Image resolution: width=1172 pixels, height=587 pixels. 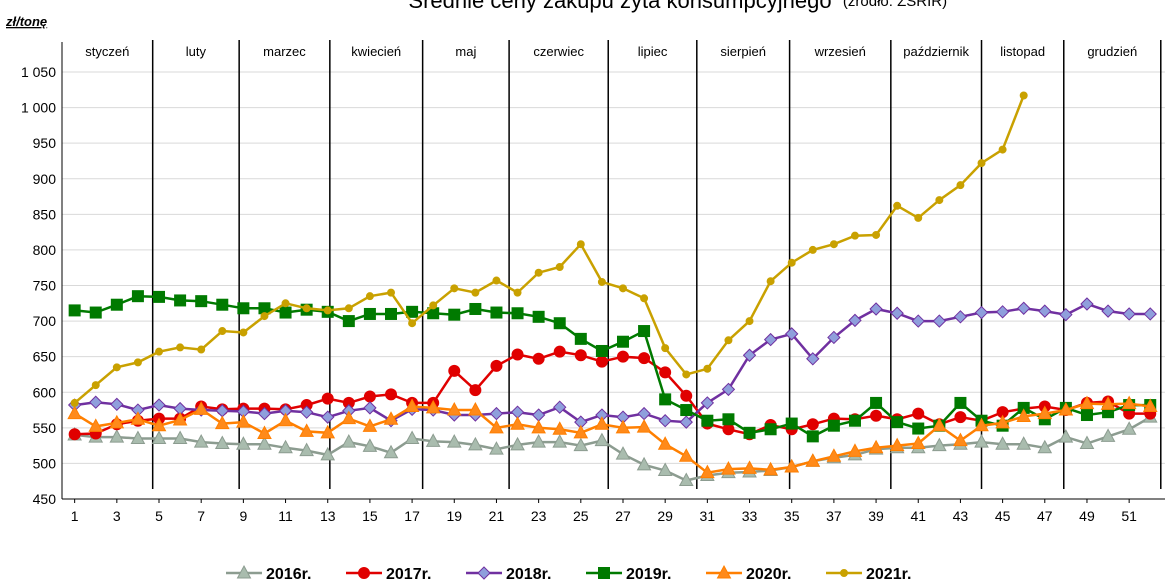 I want to click on series-line, so click(x=612, y=393).